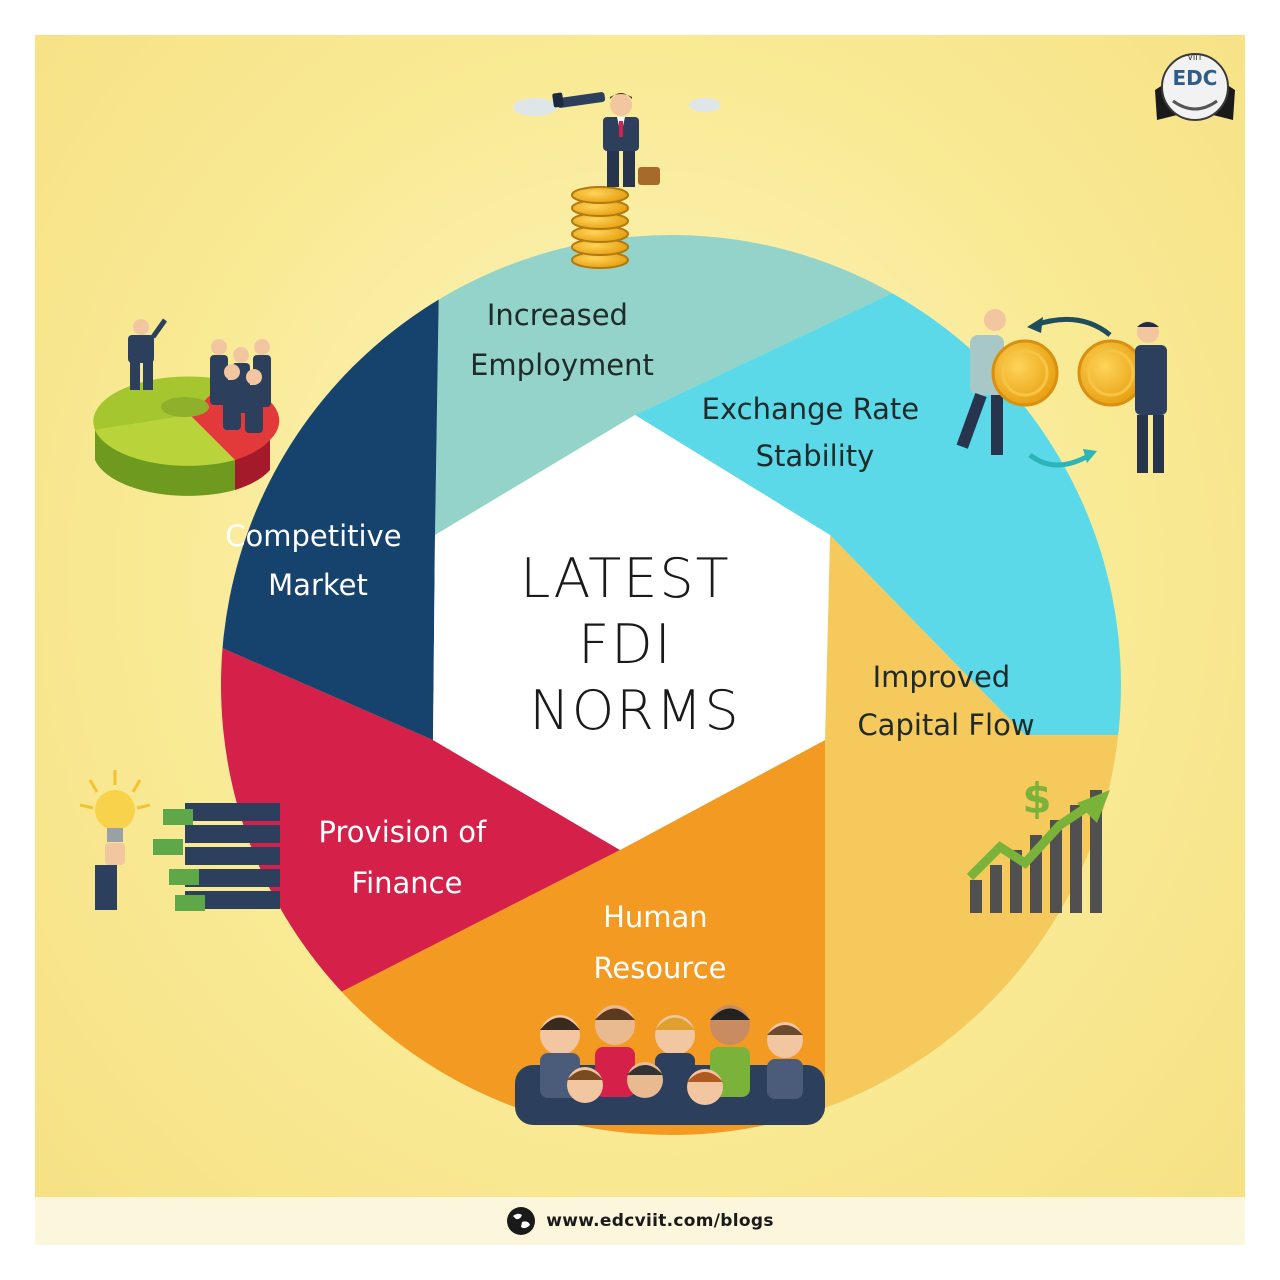  What do you see at coordinates (562, 340) in the screenshot?
I see `label-increased-employment: Increased Employment` at bounding box center [562, 340].